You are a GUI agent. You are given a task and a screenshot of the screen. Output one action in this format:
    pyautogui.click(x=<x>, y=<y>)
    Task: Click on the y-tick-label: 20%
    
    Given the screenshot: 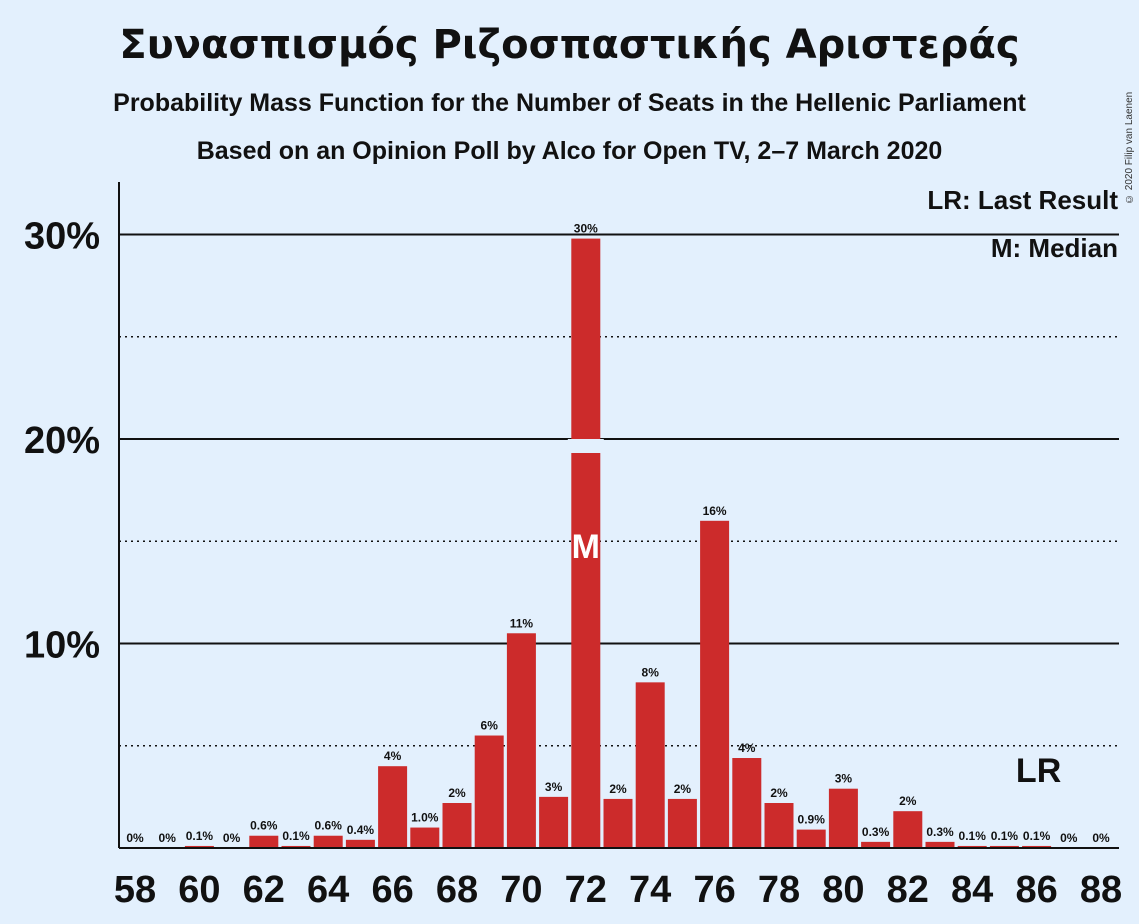 What is the action you would take?
    pyautogui.click(x=62, y=441)
    